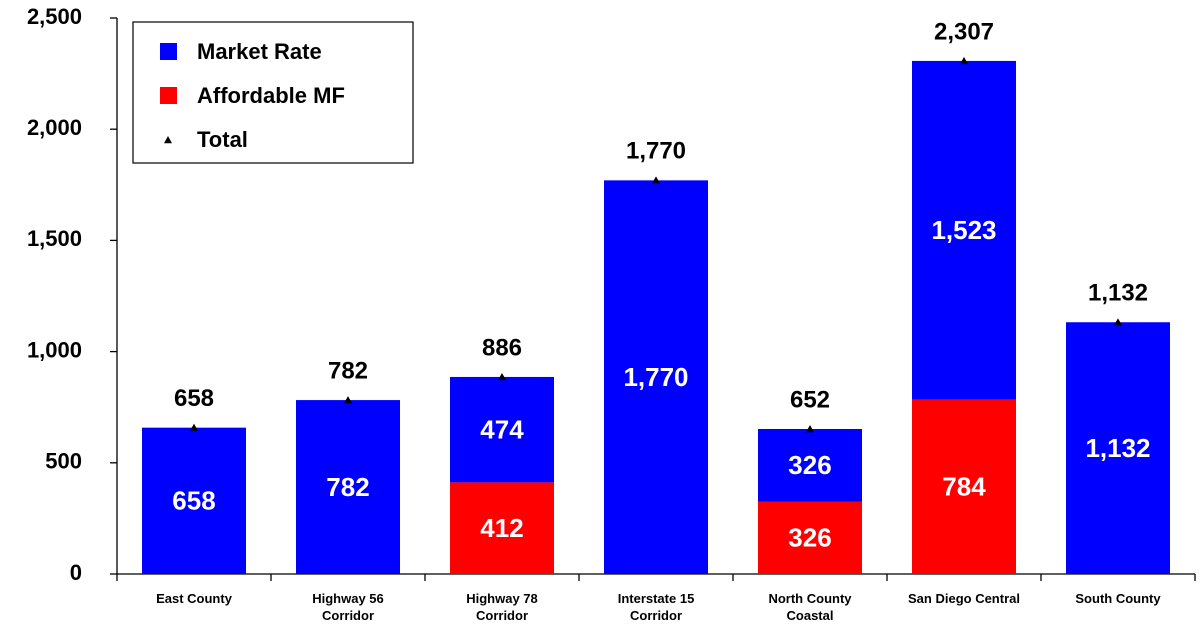  What do you see at coordinates (656, 607) in the screenshot?
I see `x-tick-label: Interstate 15 Corridor` at bounding box center [656, 607].